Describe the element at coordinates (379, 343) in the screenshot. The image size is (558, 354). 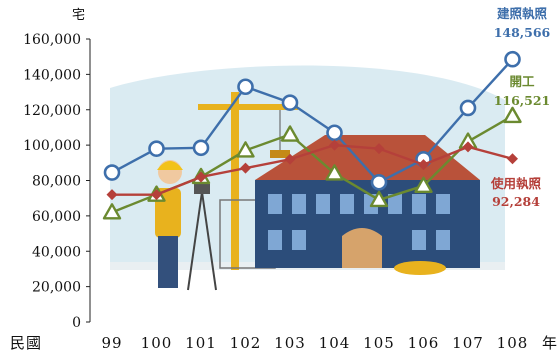
I see `x-tick-label: 105` at that location.